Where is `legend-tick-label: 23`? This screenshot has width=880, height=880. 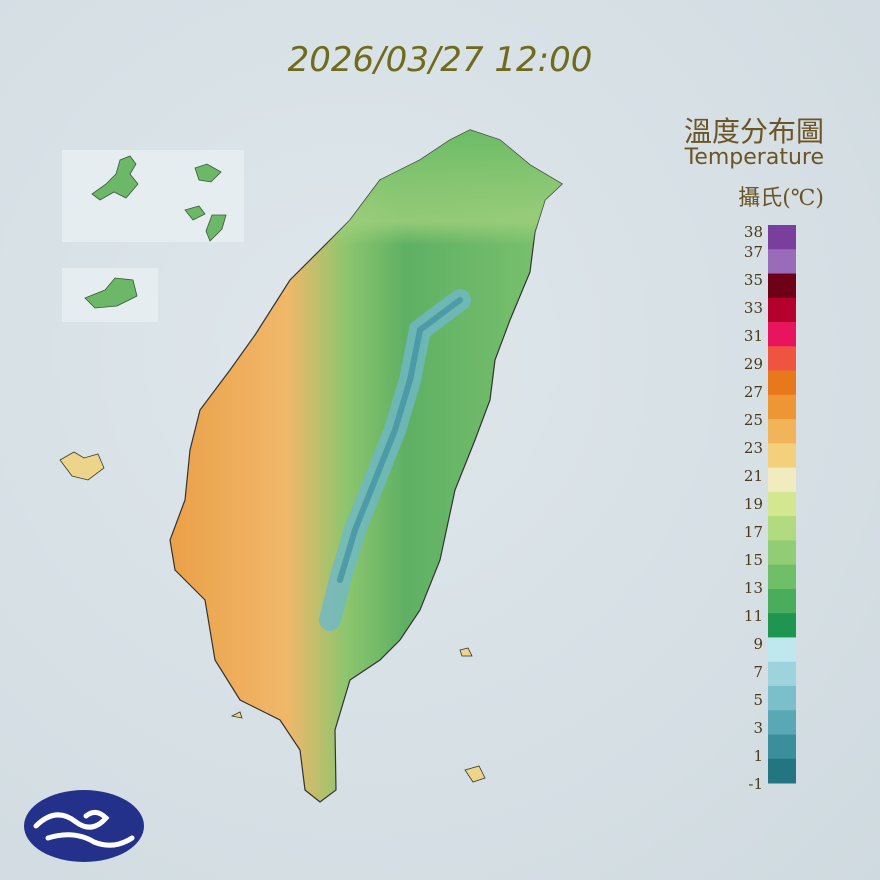 legend-tick-label: 23 is located at coordinates (753, 448).